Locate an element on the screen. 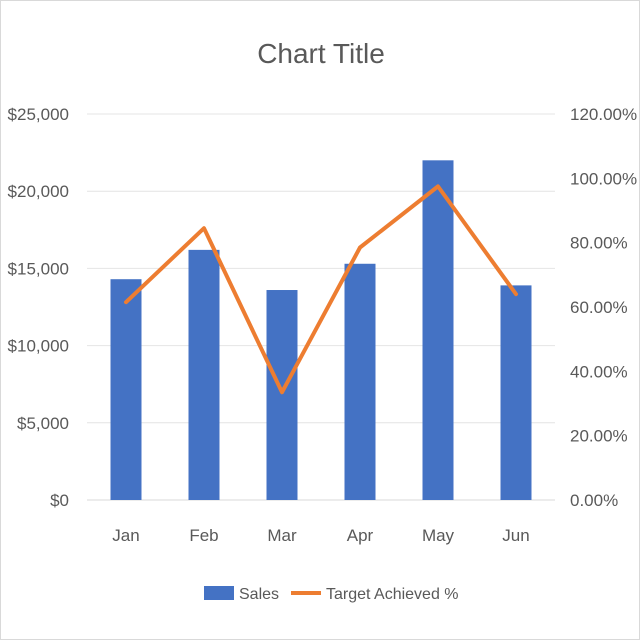  right-tick-label: 40.00% is located at coordinates (599, 371).